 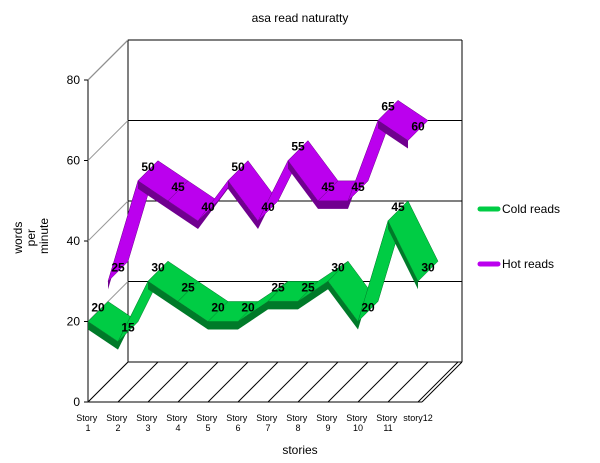 I want to click on x-axis-title: stories, so click(x=299, y=450).